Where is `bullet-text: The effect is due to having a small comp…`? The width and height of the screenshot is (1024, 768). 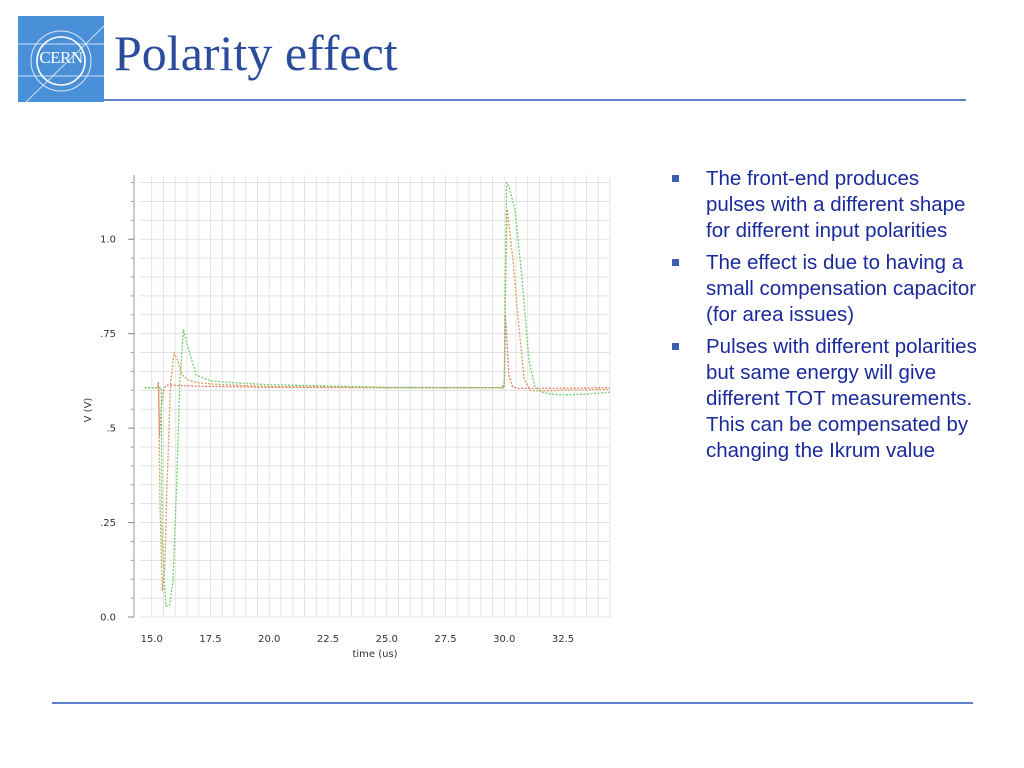
bullet-text: The effect is due to having a small comp… is located at coordinates (841, 288).